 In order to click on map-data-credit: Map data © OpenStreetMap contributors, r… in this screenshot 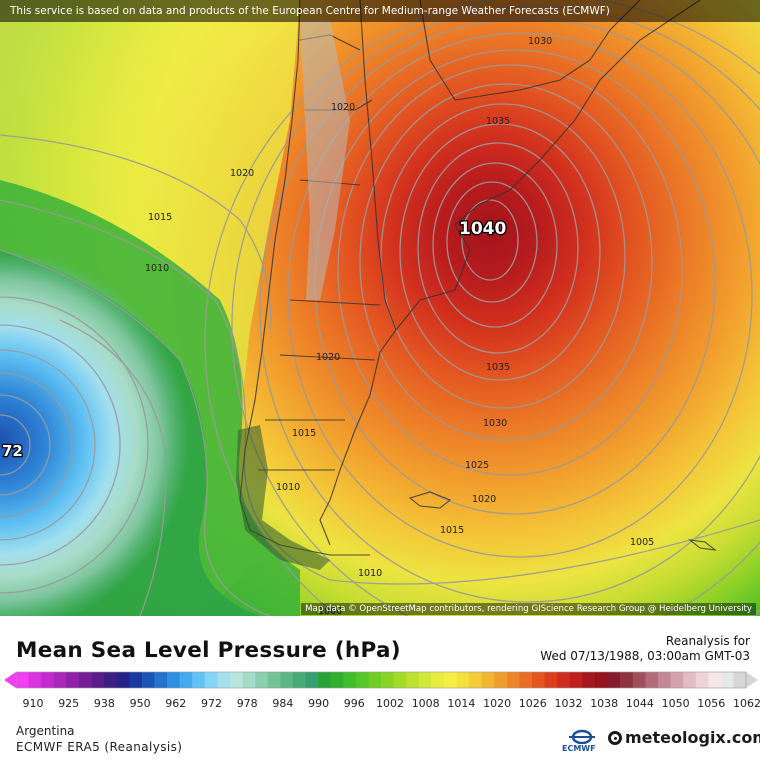, I will do `click(528, 609)`.